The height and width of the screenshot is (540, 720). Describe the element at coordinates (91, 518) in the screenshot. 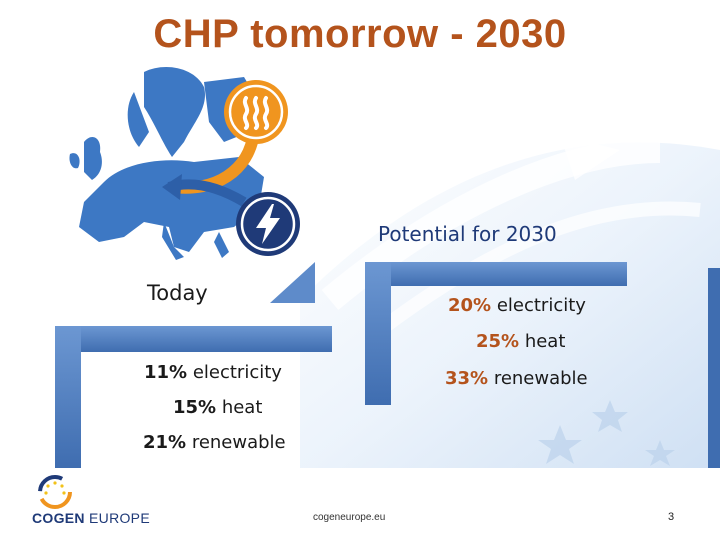

I see `cogen-europe-wordmark: COGEN EUROPE` at that location.